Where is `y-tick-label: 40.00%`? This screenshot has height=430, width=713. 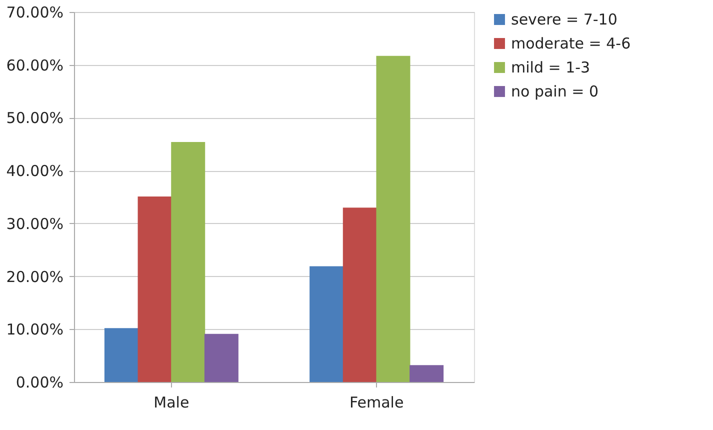 y-tick-label: 40.00% is located at coordinates (35, 171).